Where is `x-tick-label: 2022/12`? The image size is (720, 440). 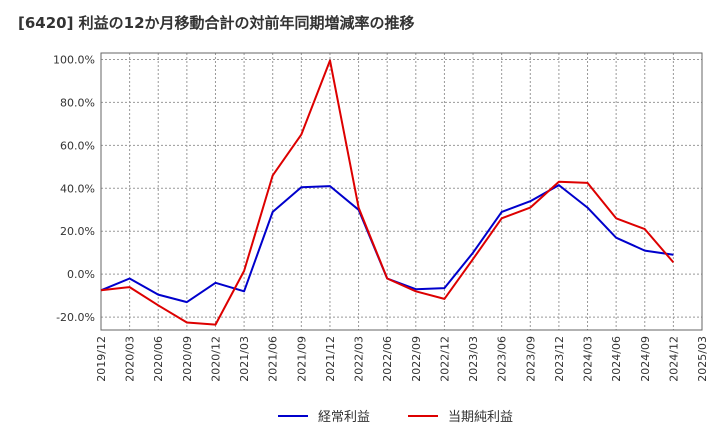 x-tick-label: 2022/12 is located at coordinates (444, 359).